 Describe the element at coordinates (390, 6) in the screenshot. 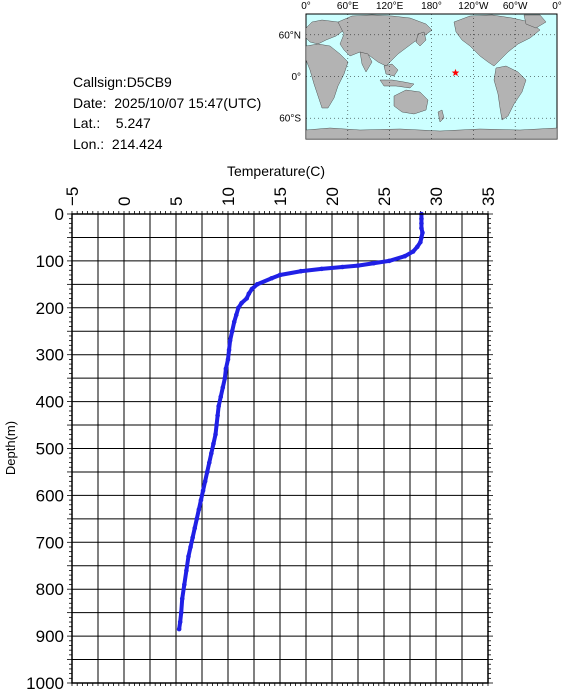

I see `map-longitude-label: 120°E` at that location.